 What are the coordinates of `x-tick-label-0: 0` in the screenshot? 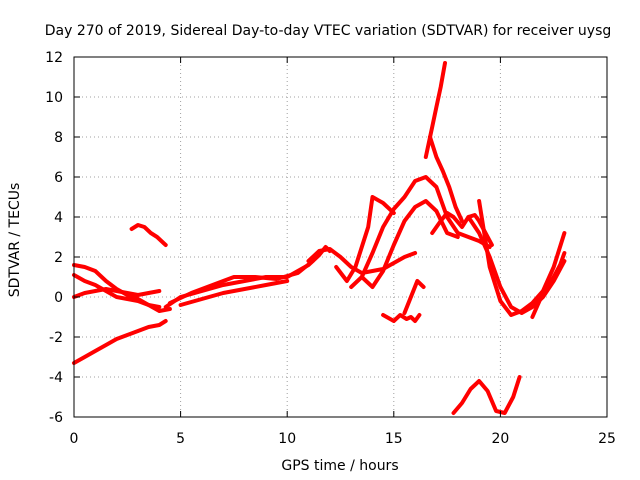 It's located at (74, 439).